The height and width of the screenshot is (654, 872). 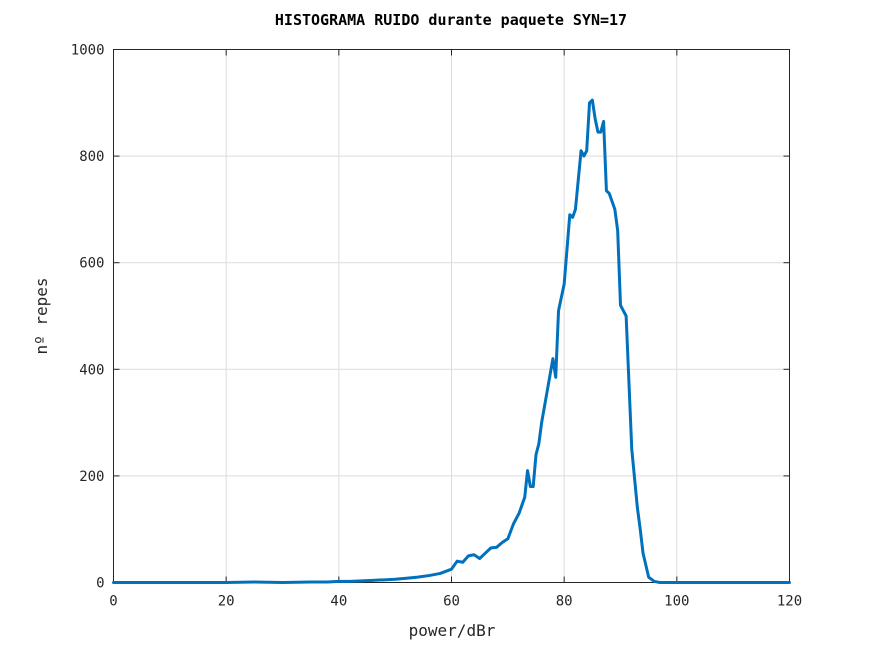 I want to click on x-tick-label: 0, so click(x=113, y=602).